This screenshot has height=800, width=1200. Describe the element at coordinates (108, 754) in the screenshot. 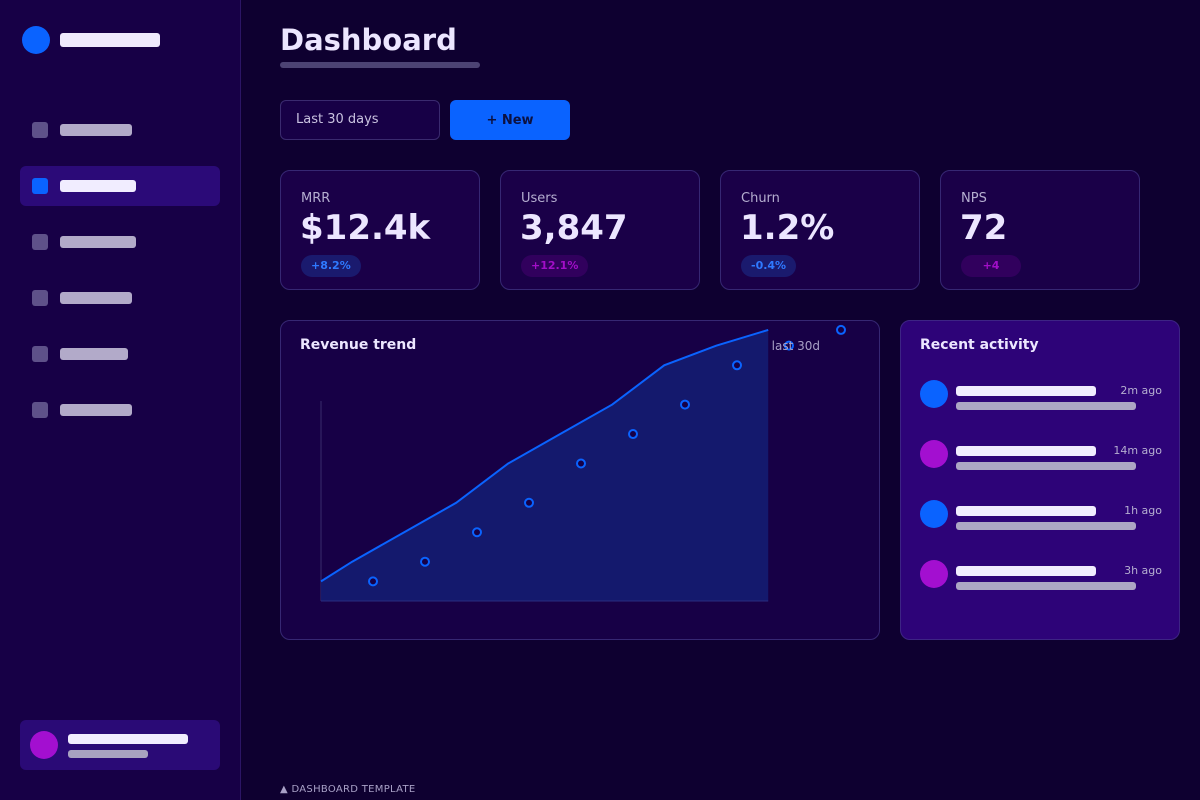

I see `user-role-placeholder` at that location.